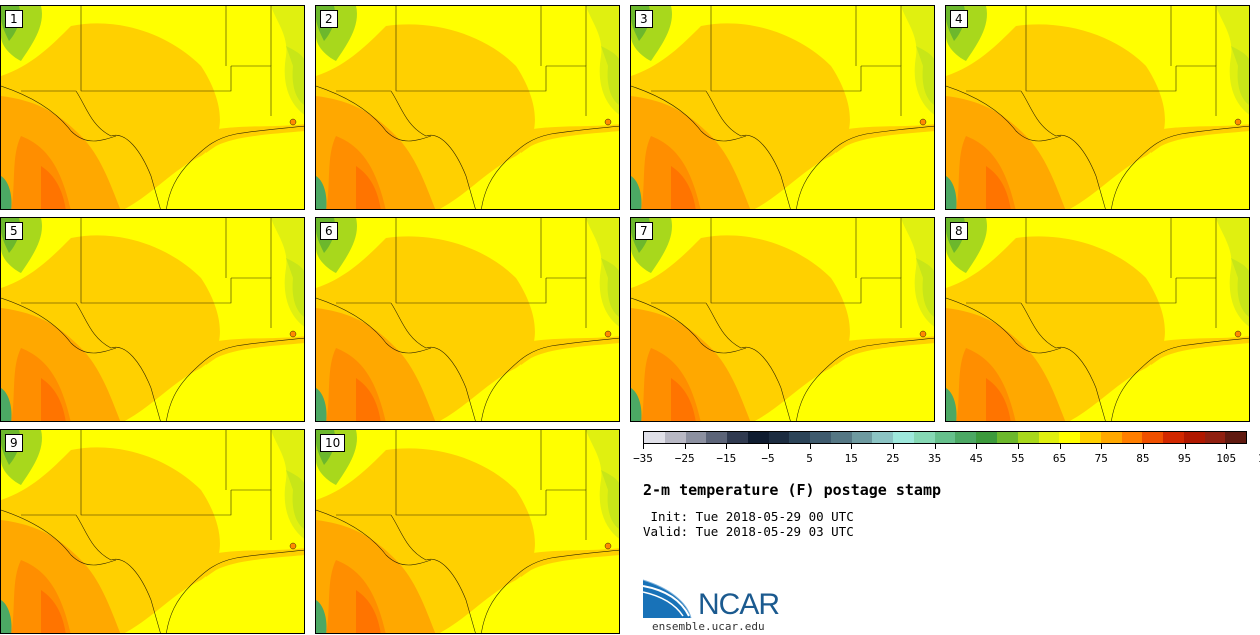 This screenshot has width=1260, height=635. I want to click on colorbar-tick-label: 25, so click(893, 458).